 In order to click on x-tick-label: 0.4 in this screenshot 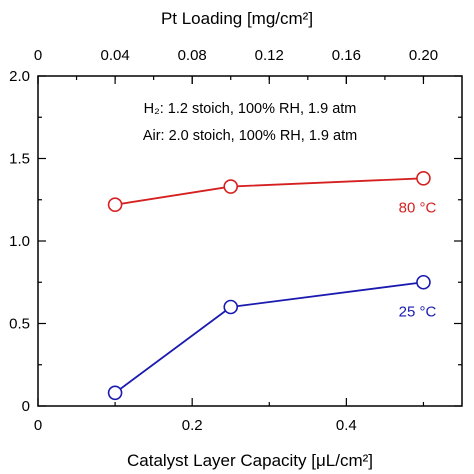, I will do `click(346, 425)`.